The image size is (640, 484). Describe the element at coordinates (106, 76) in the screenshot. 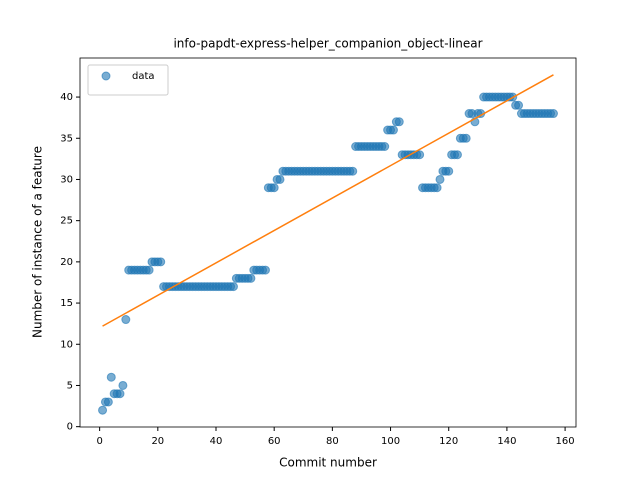

I see `legend-marker` at that location.